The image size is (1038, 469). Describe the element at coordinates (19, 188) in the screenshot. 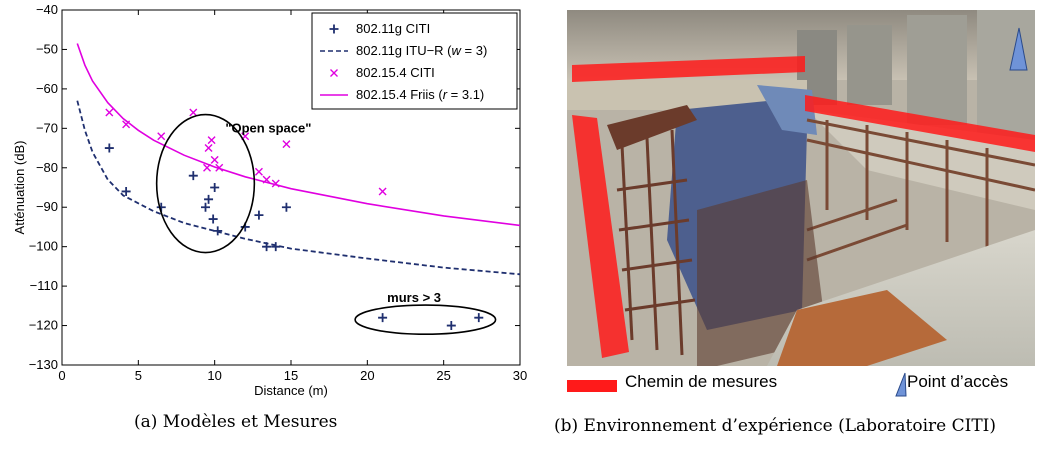

I see `y-axis-label: Atténuation (dB)` at that location.